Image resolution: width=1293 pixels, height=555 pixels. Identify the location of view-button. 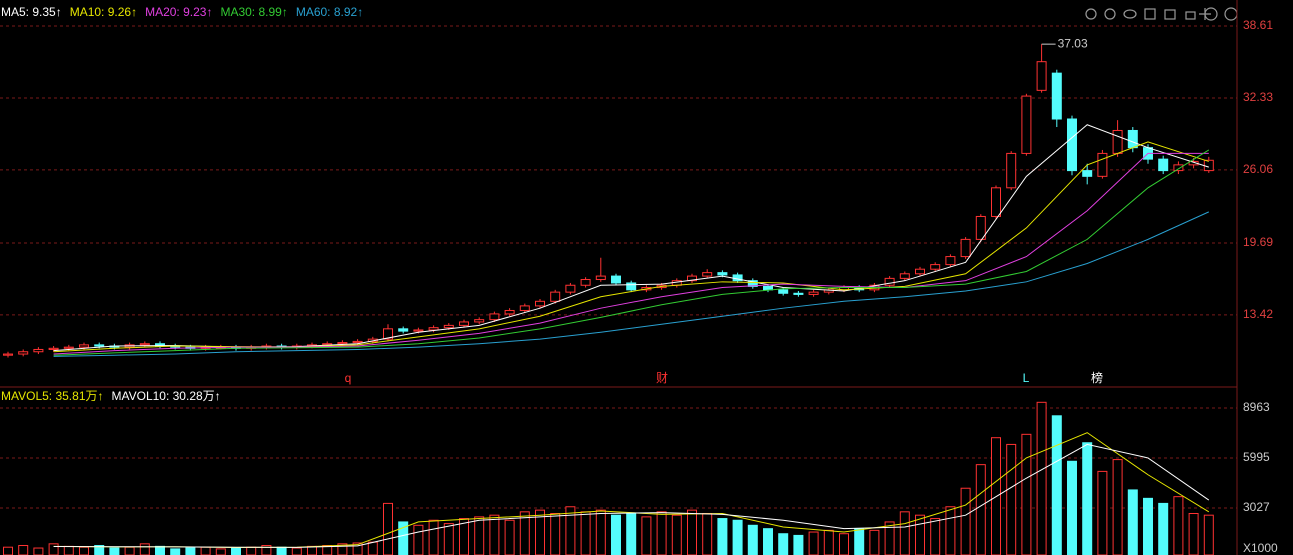
(1130, 14).